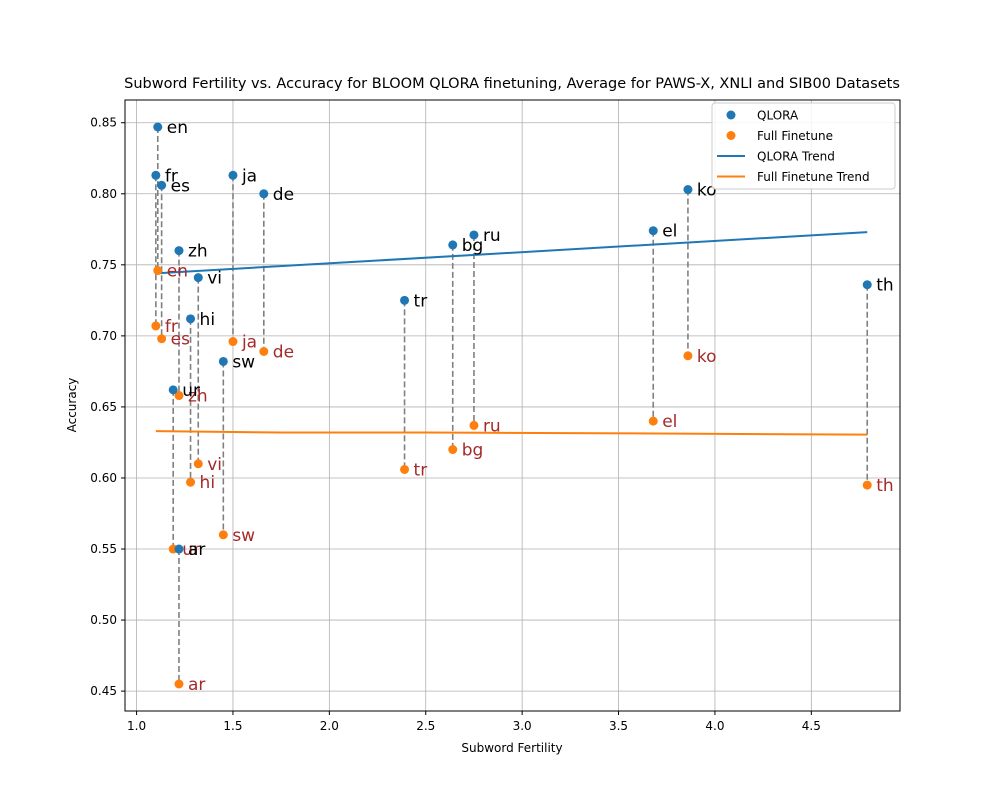  I want to click on full-finetune-label-en: en, so click(177, 272).